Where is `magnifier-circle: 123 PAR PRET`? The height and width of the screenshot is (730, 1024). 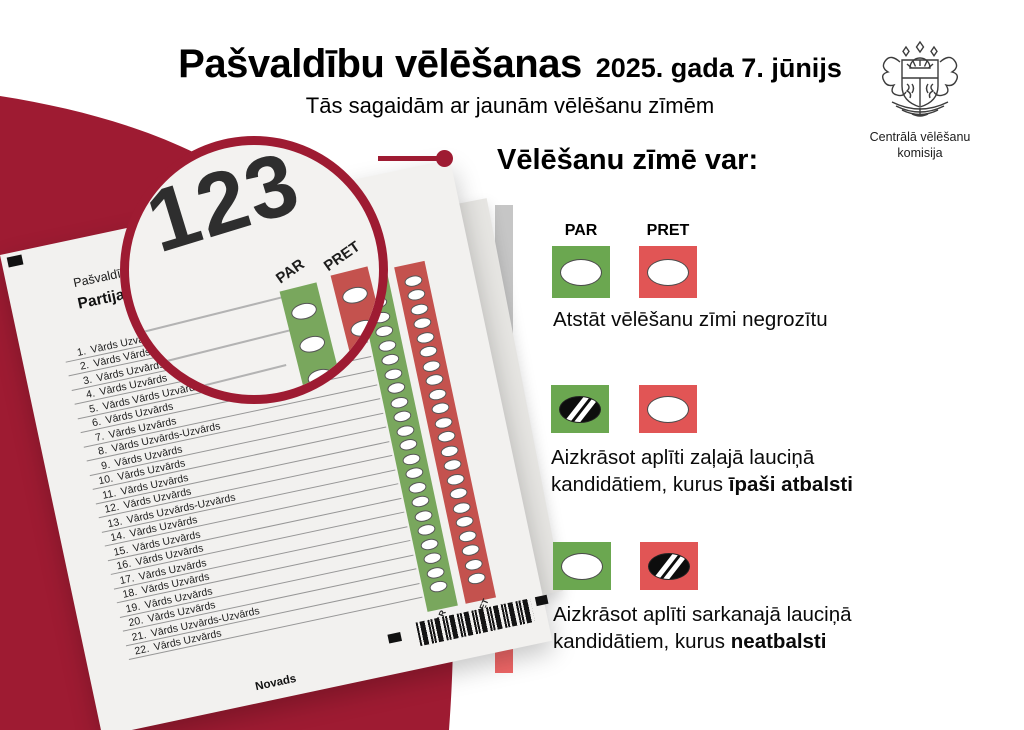
magnifier-circle: 123 PAR PRET is located at coordinates (254, 270).